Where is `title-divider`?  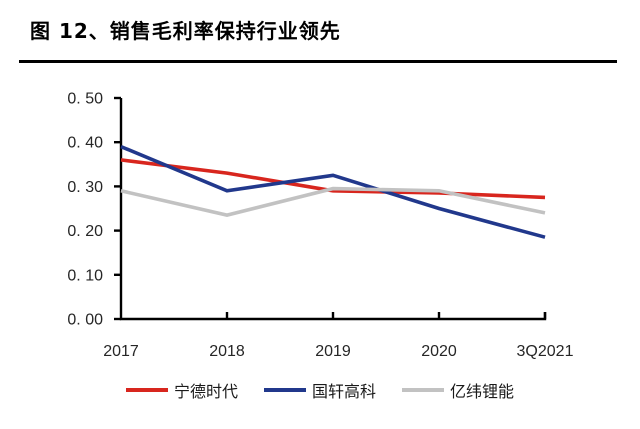 title-divider is located at coordinates (318, 61).